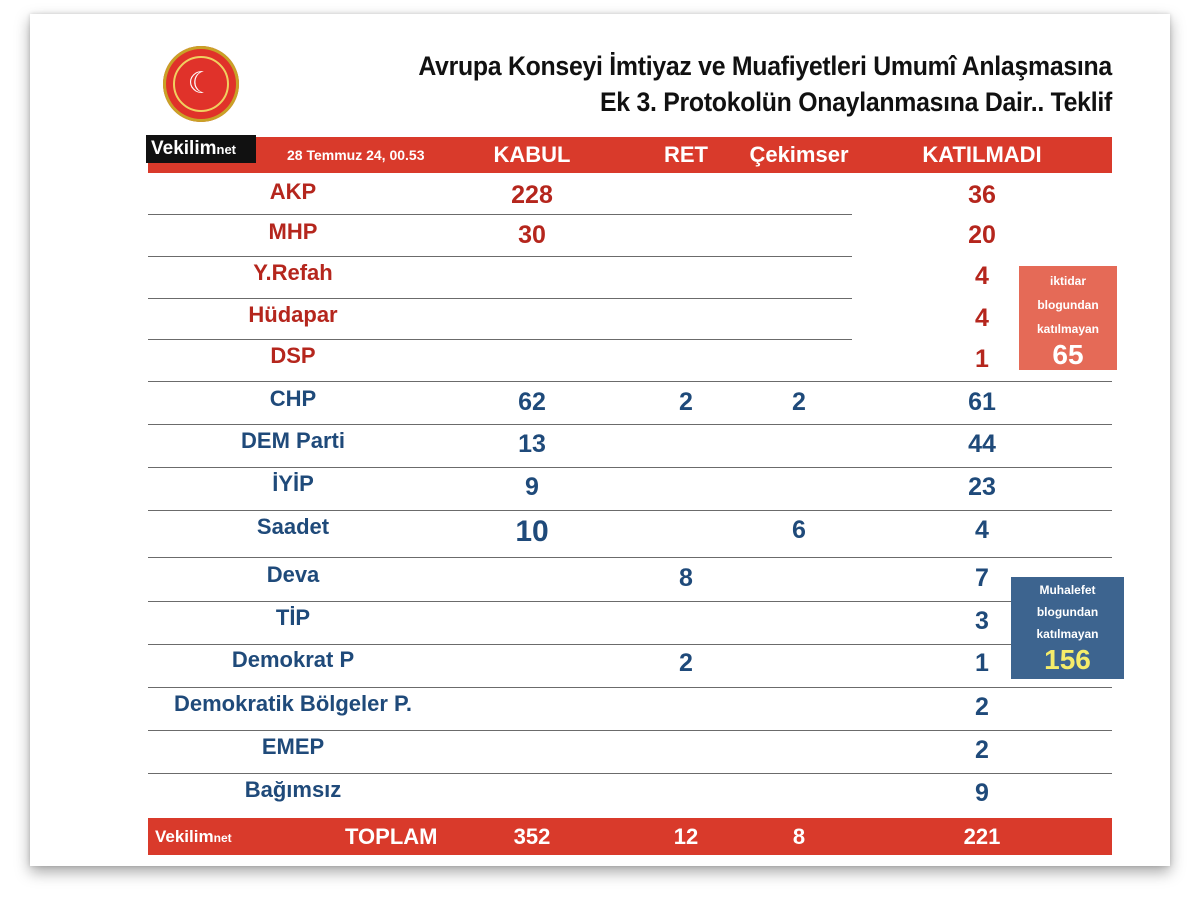  I want to click on total-bar, so click(630, 836).